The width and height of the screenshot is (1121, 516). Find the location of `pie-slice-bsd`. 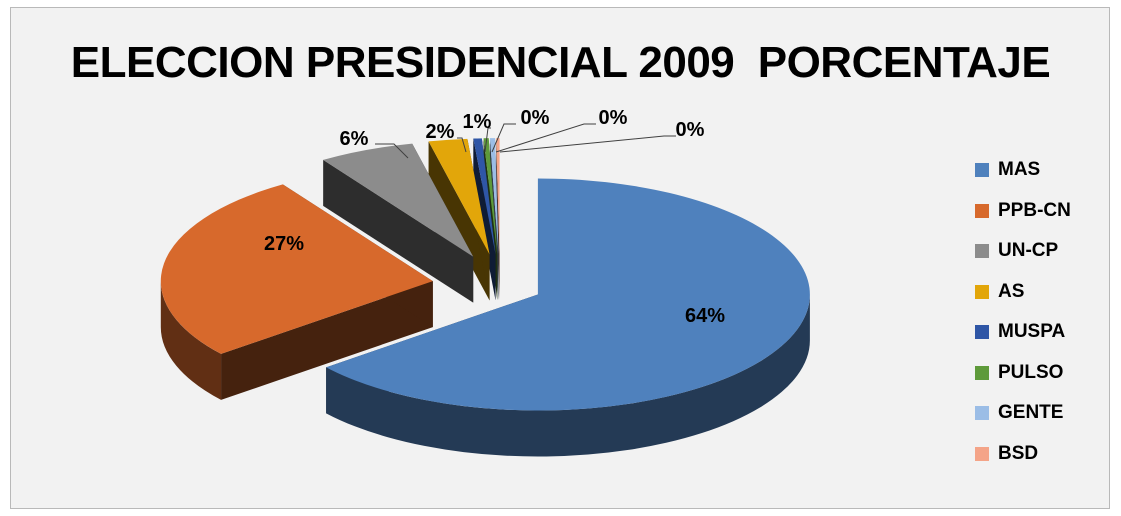

pie-slice-bsd is located at coordinates (498, 219).